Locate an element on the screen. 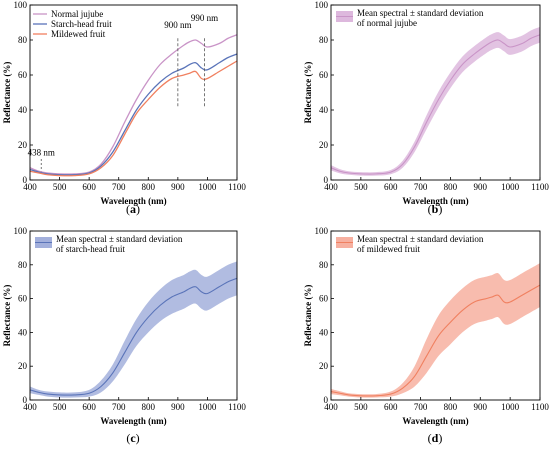  legend-label-3: Mildewed fruit is located at coordinates (78, 34).